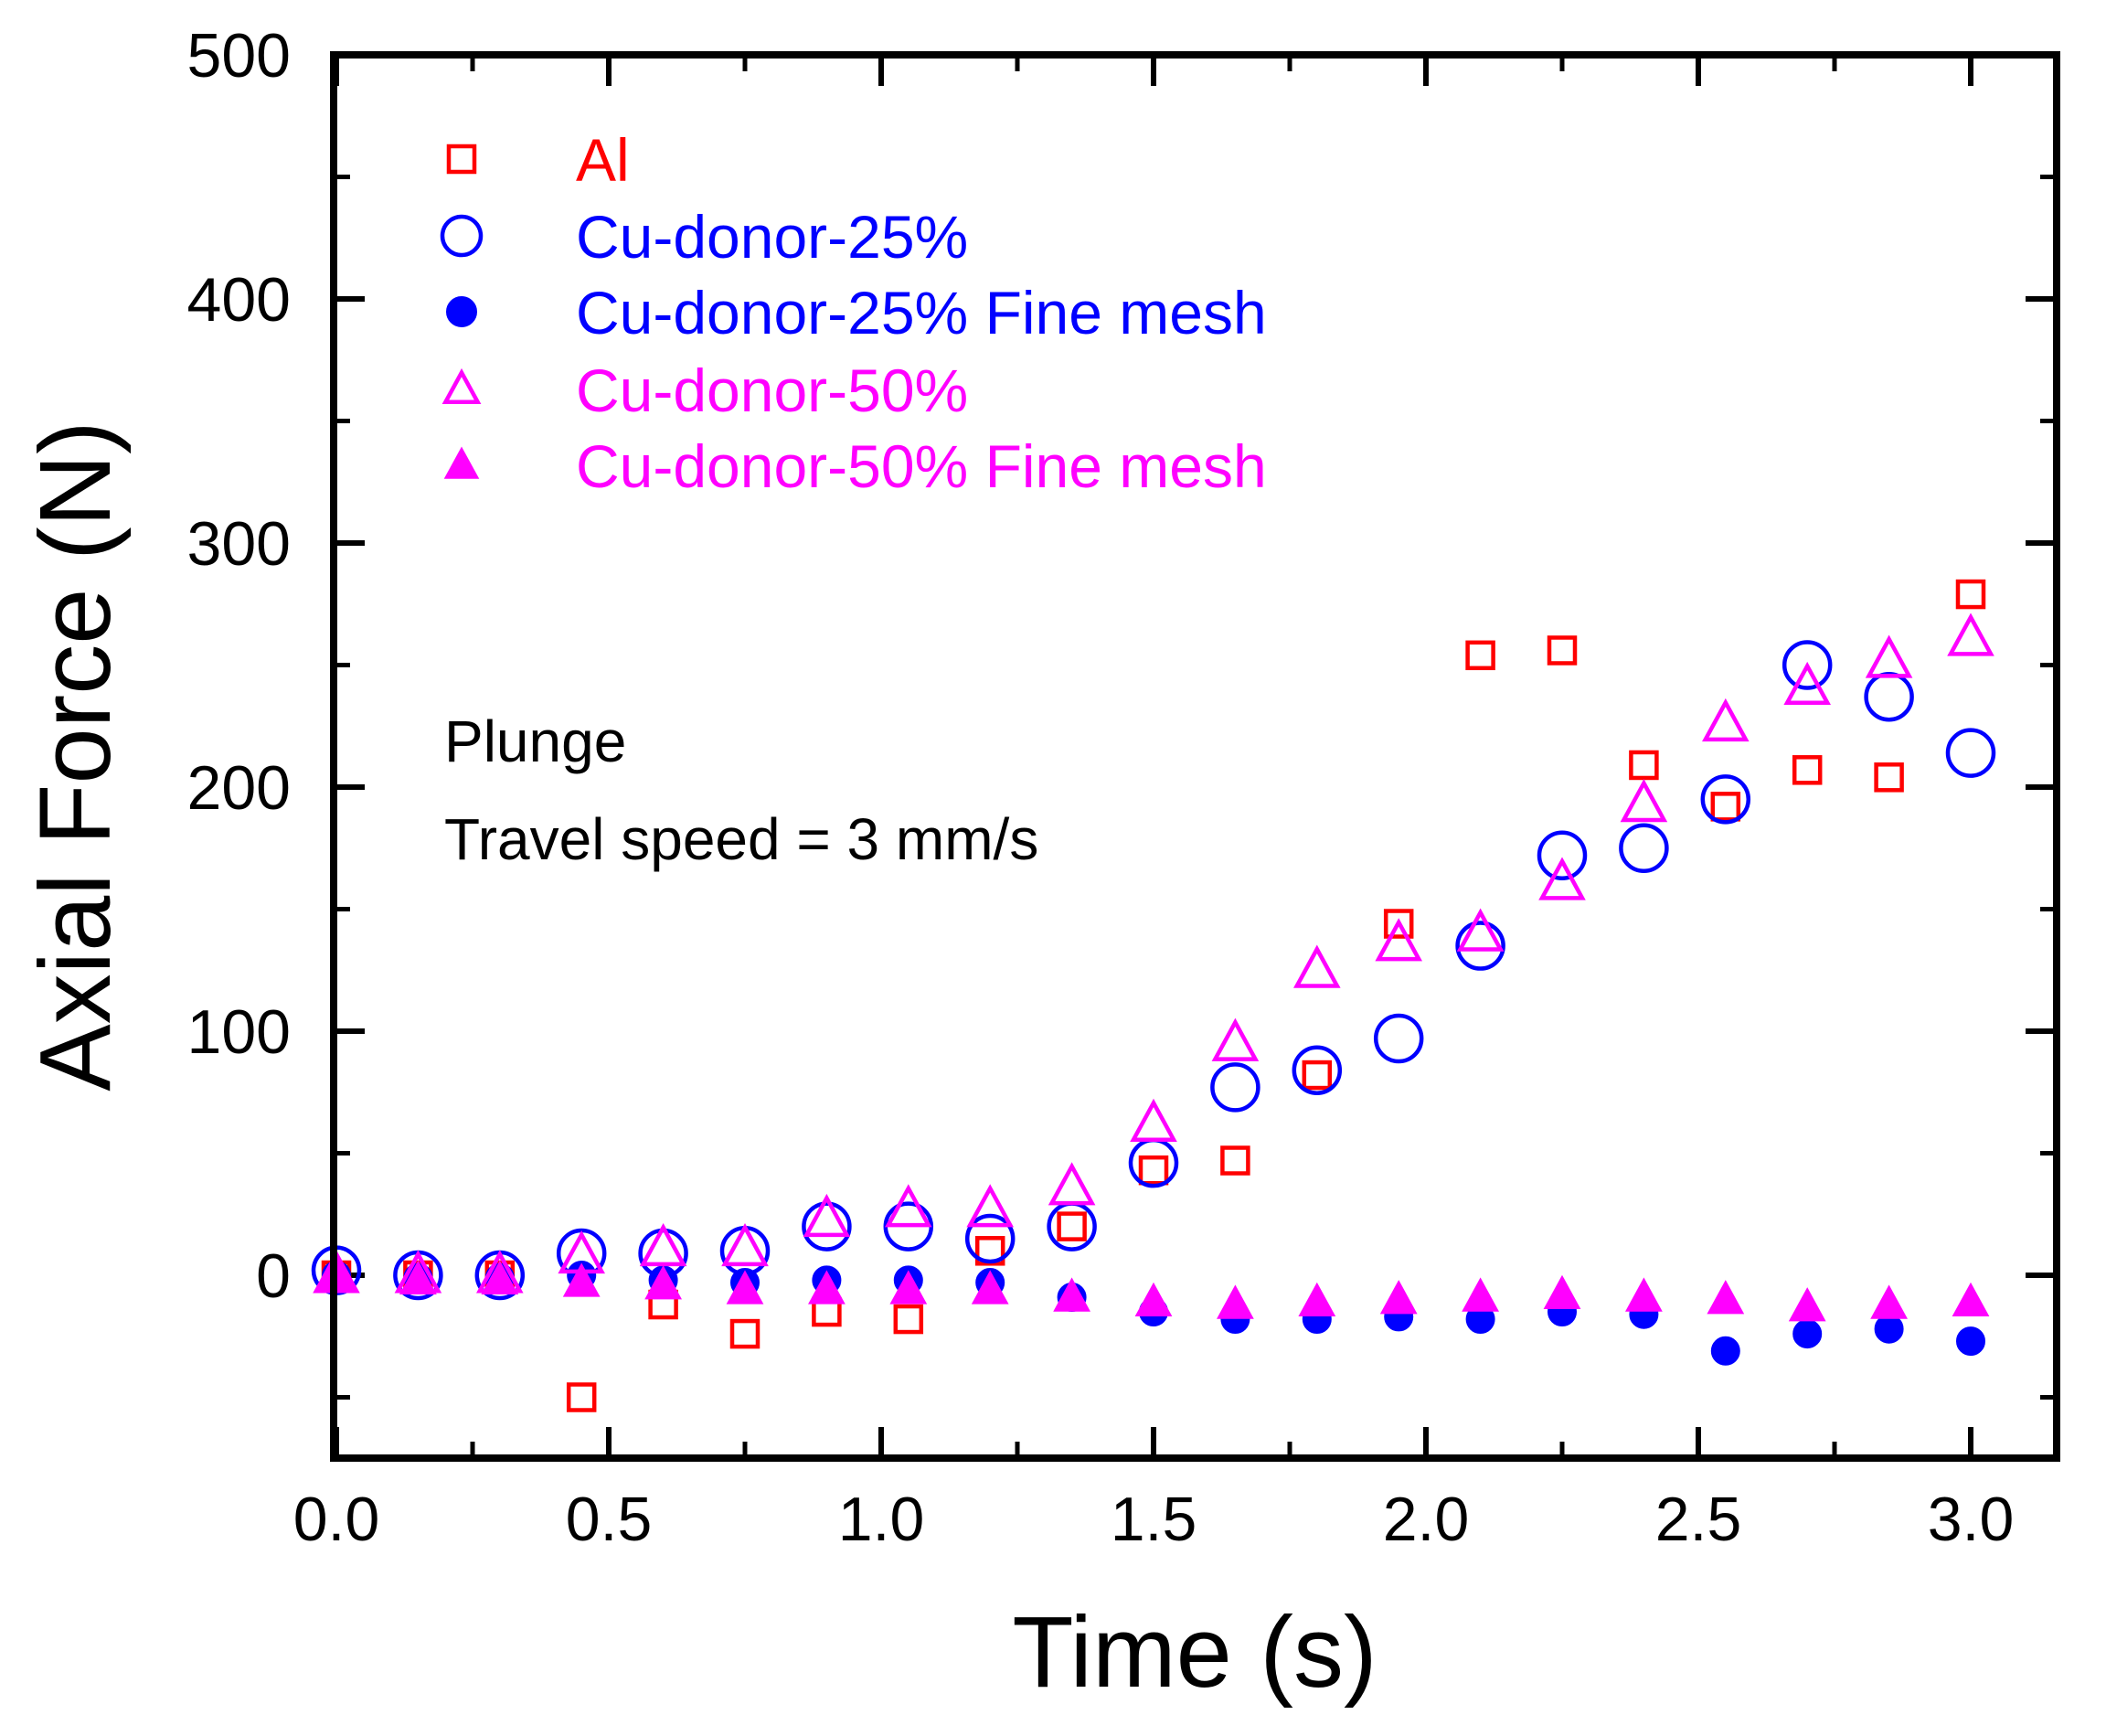 The width and height of the screenshot is (2106, 1736). Describe the element at coordinates (609, 1519) in the screenshot. I see `x-tick-label: 0.5` at that location.